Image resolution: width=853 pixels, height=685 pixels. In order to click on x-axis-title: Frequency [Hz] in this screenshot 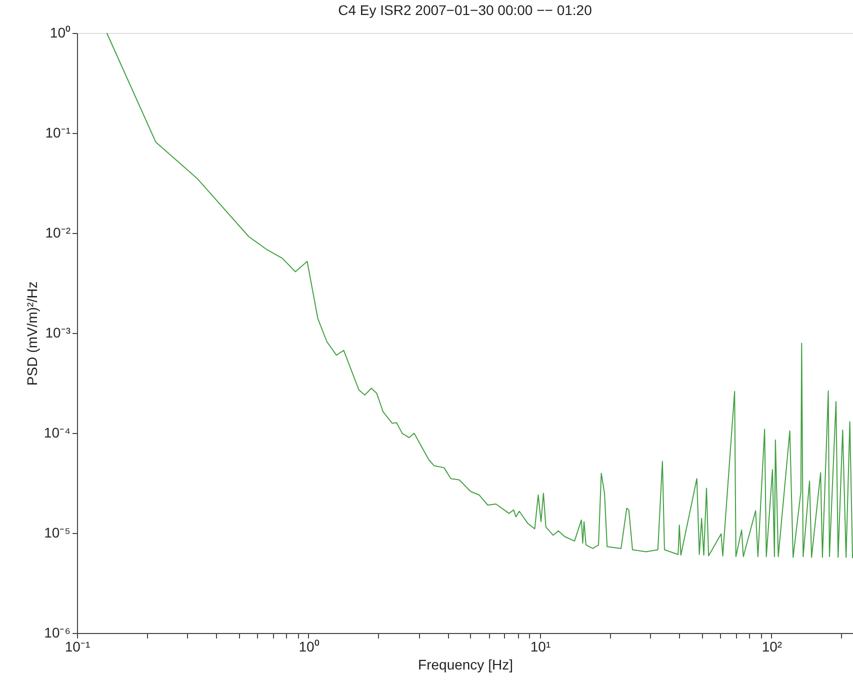, I will do `click(465, 664)`.